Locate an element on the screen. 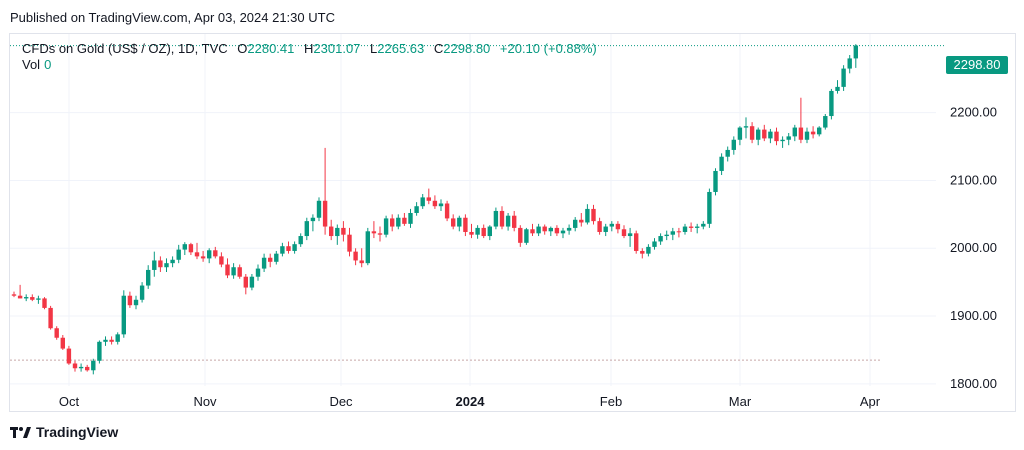  y-tick-label: 1900.00 is located at coordinates (973, 315).